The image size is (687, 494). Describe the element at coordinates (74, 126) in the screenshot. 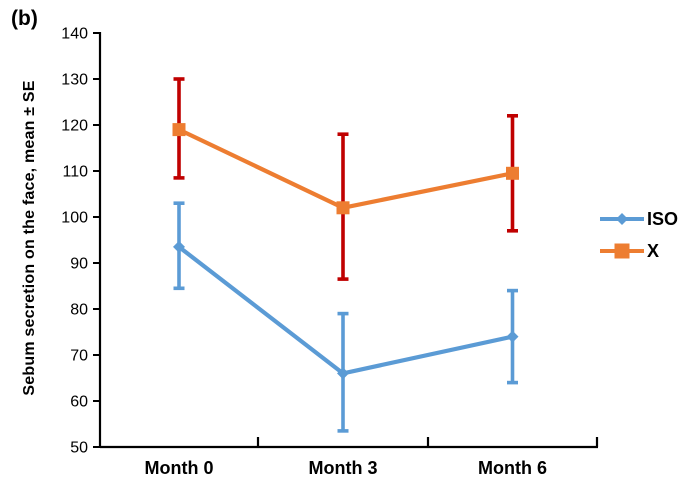

I see `y-tick-label: 120` at that location.